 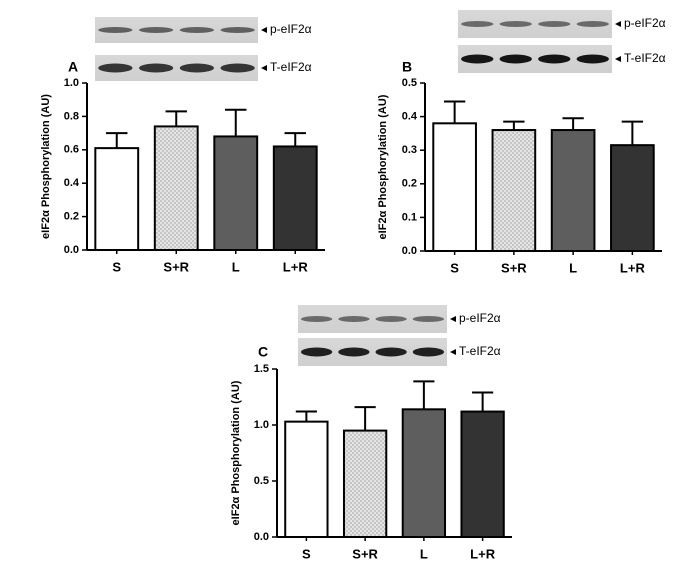 I want to click on y-tick-label: 1.5, so click(x=261, y=369).